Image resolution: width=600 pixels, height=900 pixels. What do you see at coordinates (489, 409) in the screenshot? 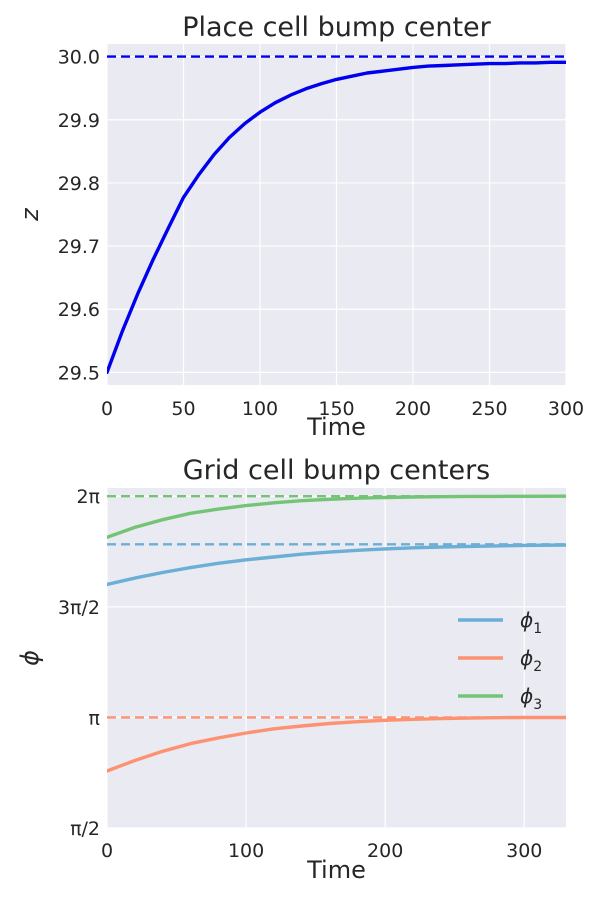
I see `x-tick-label: 250` at bounding box center [489, 409].